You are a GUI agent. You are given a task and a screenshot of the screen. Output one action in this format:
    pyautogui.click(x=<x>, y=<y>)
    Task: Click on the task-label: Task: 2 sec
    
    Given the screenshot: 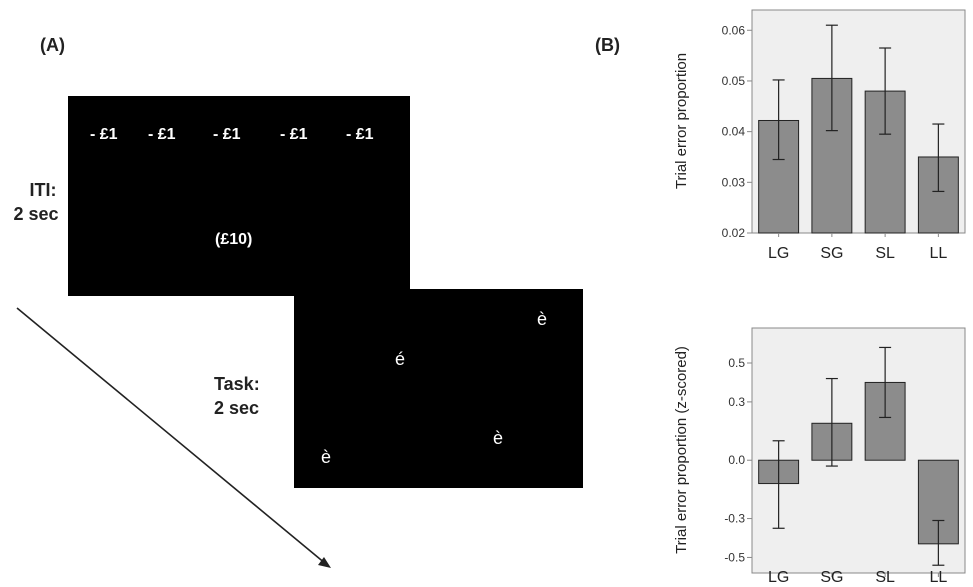 What is the action you would take?
    pyautogui.click(x=237, y=396)
    